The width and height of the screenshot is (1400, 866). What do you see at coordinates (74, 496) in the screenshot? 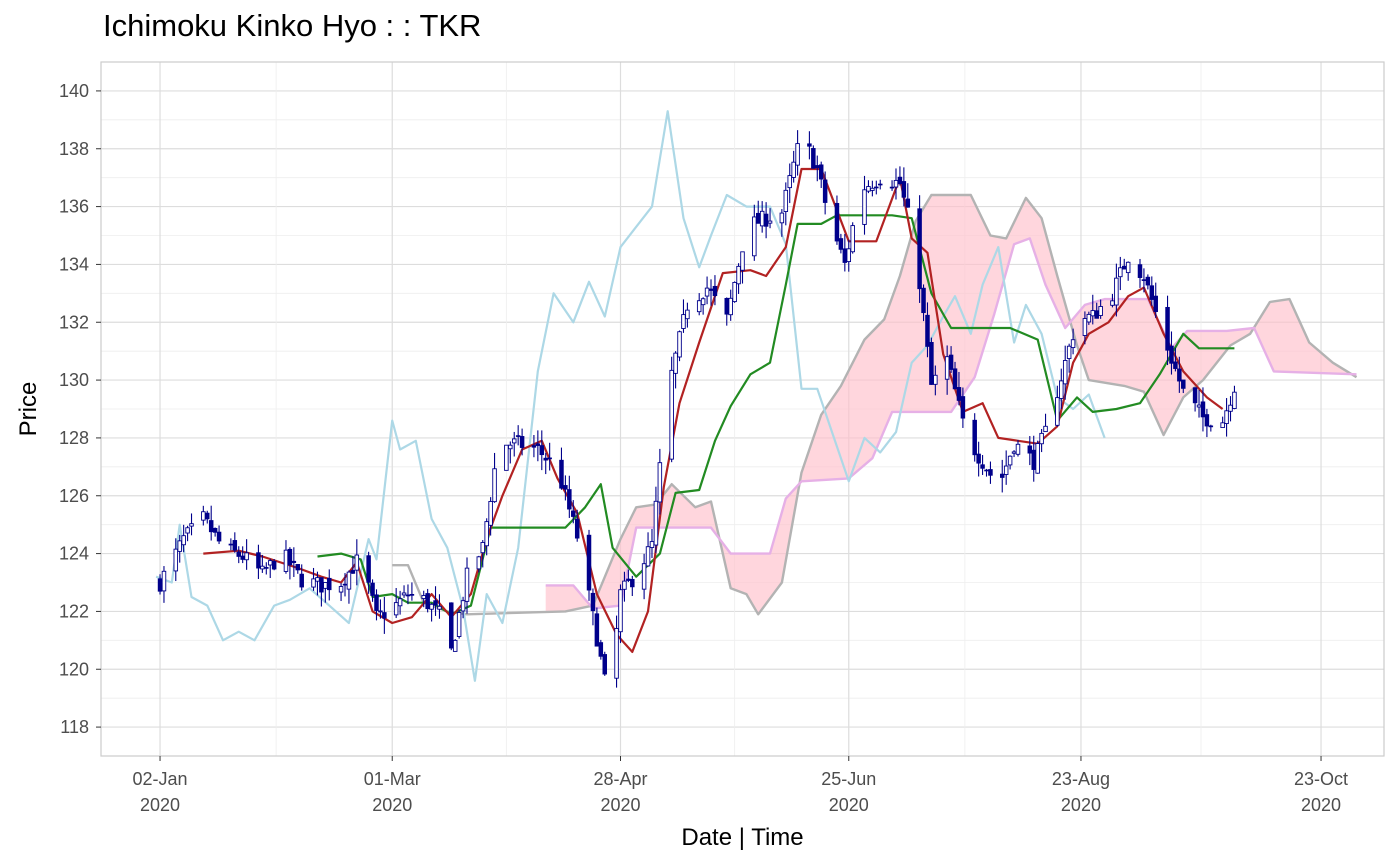
I see `y-tick-label: 126` at bounding box center [74, 496].